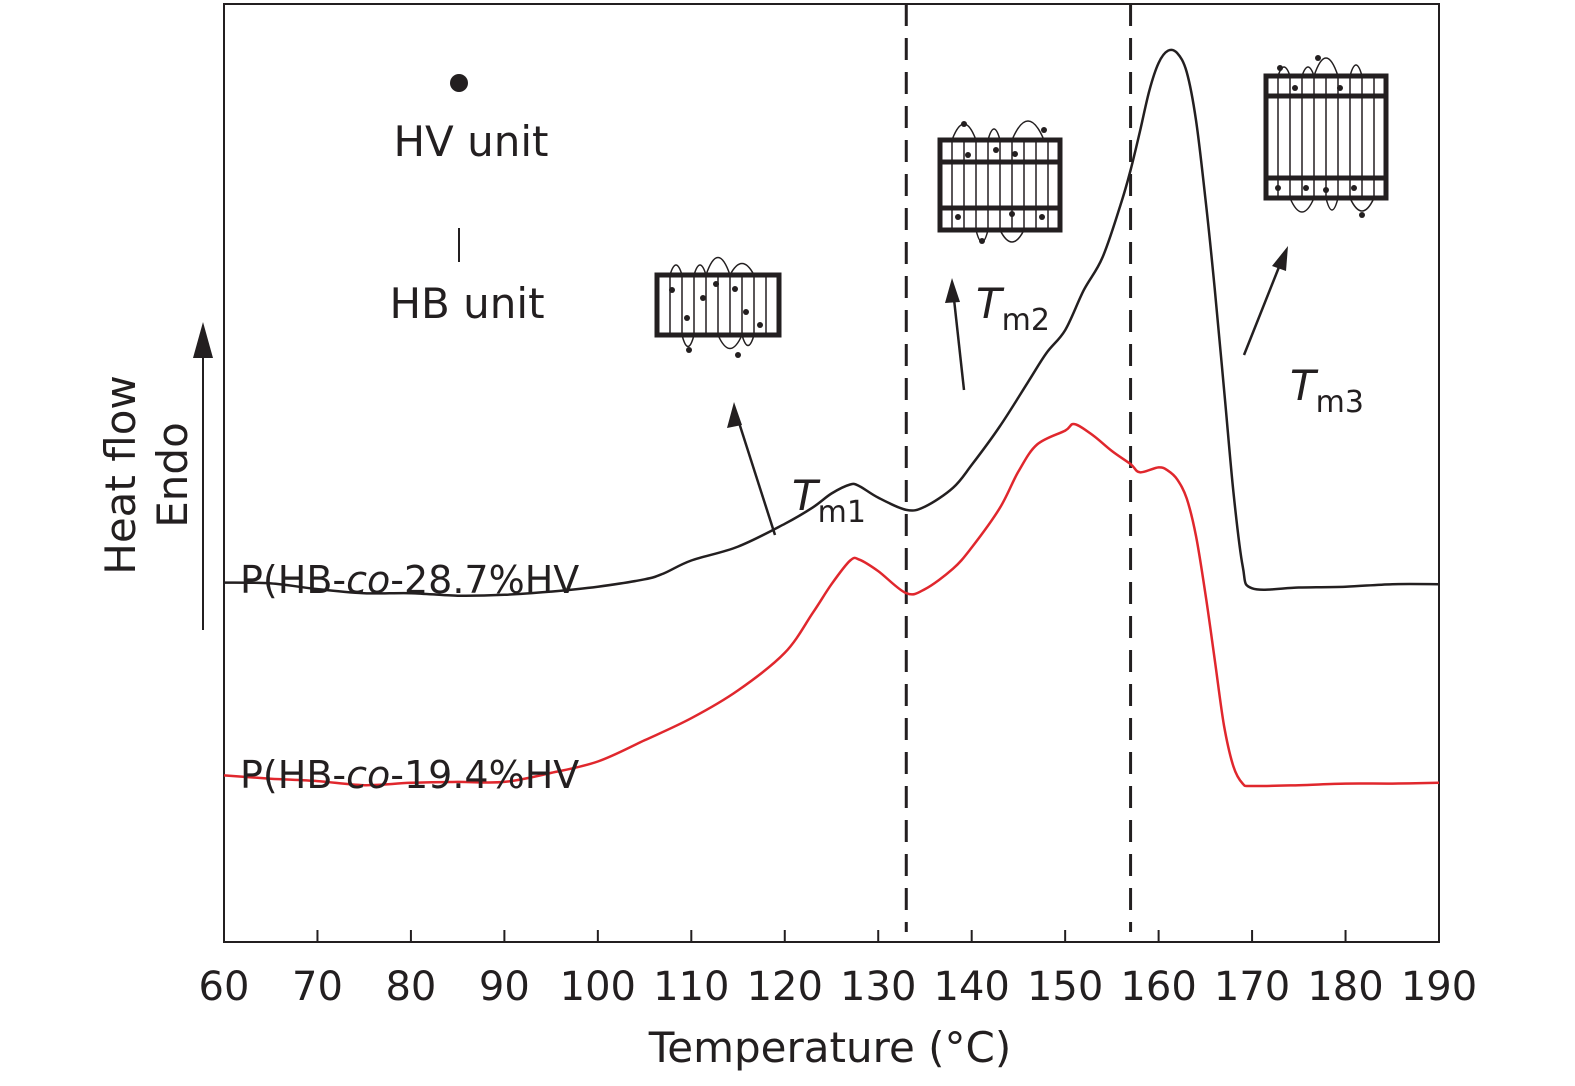  I want to click on dashed-vertical-lines, so click(1018, 468).